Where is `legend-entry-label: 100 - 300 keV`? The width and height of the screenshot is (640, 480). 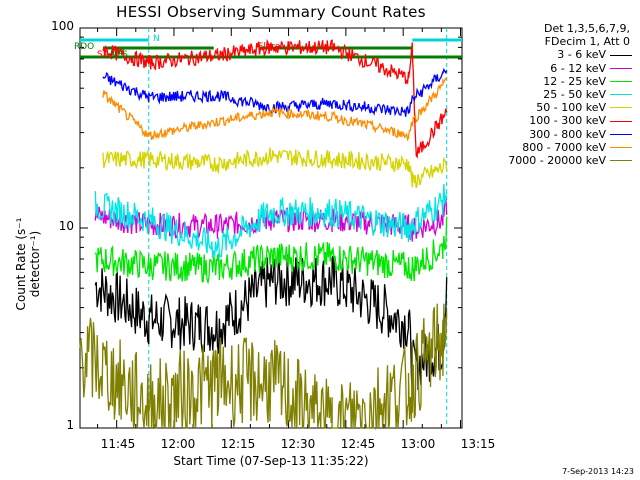 legend-entry-label: 100 - 300 keV is located at coordinates (567, 121).